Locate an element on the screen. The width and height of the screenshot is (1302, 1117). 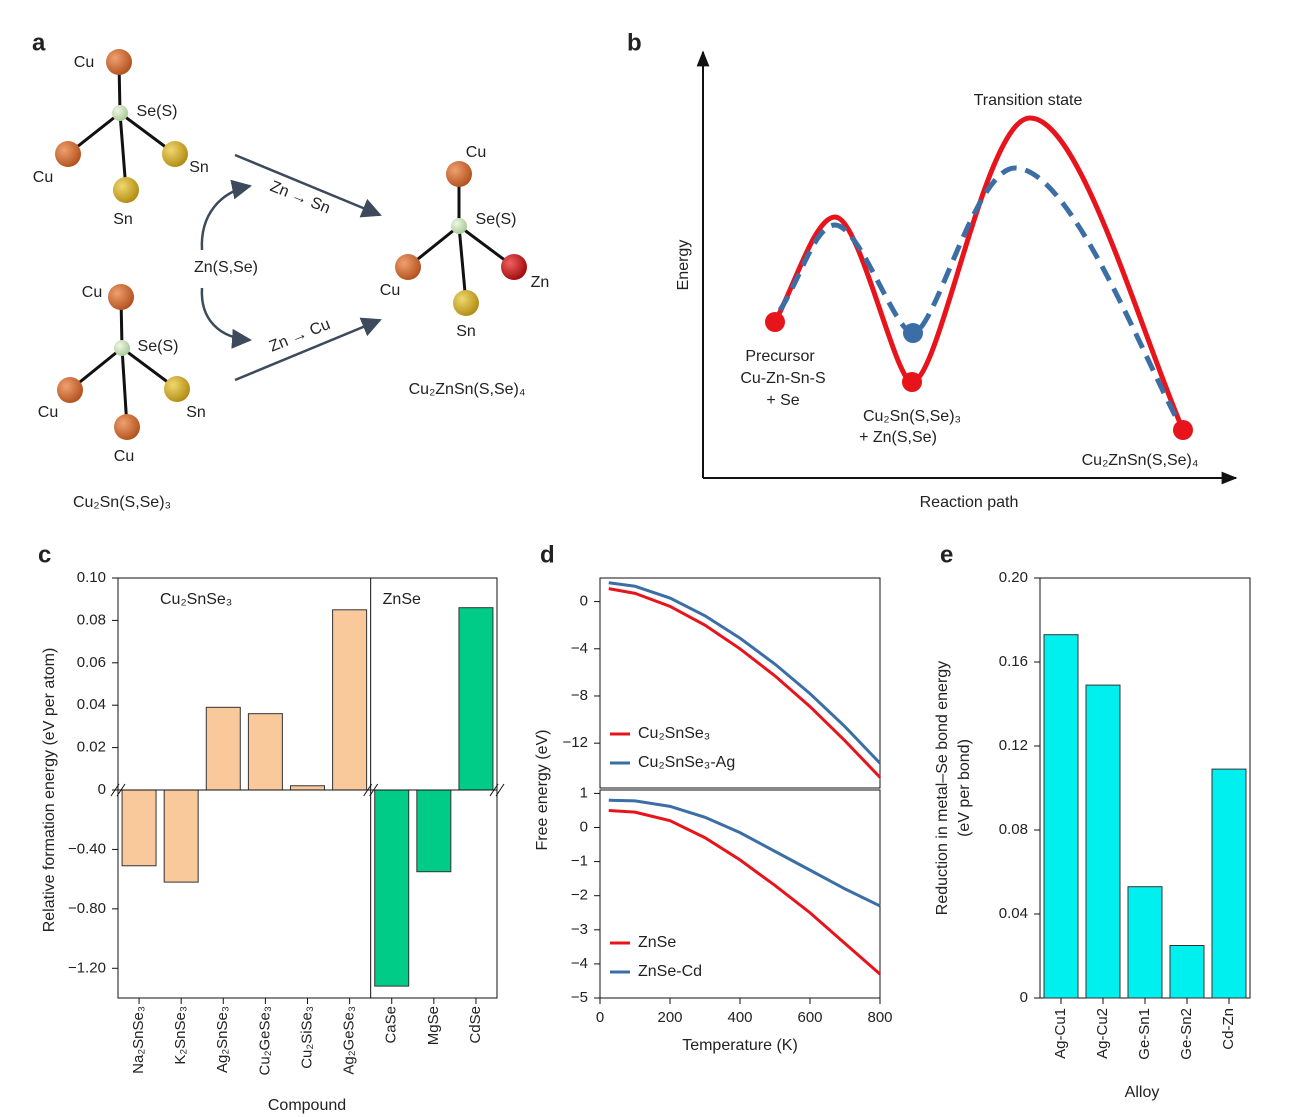
x-axis-label: Alloy is located at coordinates (1142, 1092).